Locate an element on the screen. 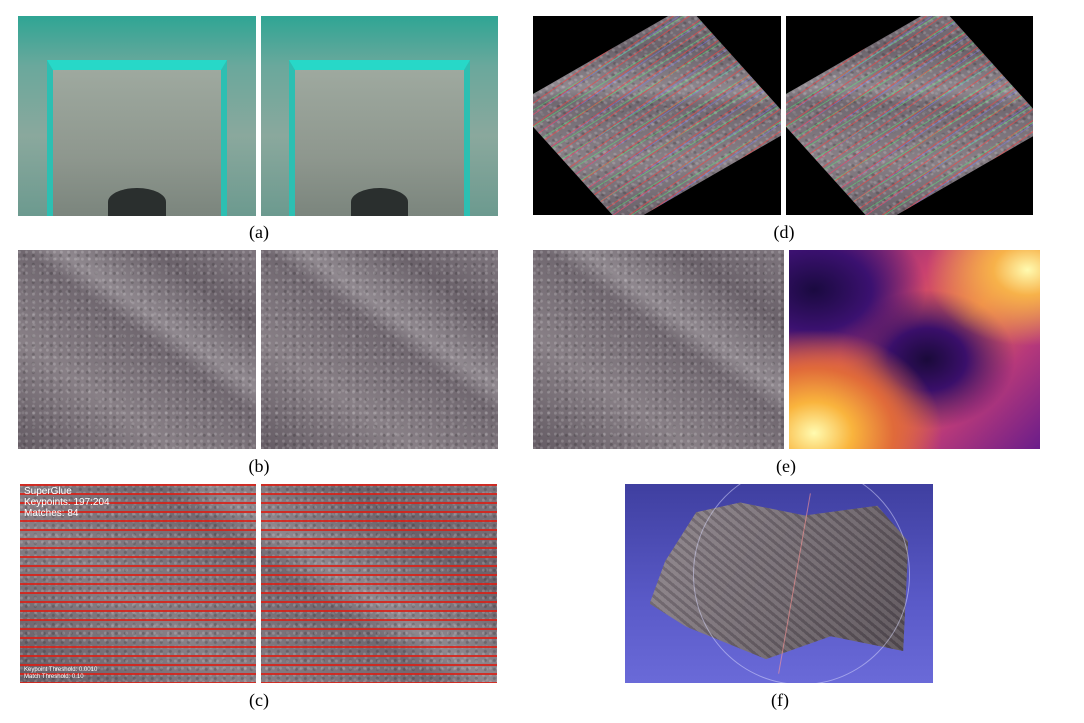 The width and height of the screenshot is (1084, 723). panel-d-left-image is located at coordinates (657, 115).